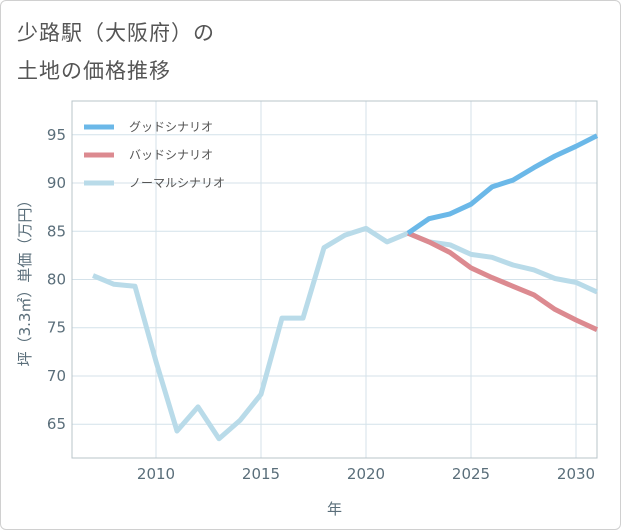  Describe the element at coordinates (177, 183) in the screenshot. I see `legend-label-2: ノーマルシナリオ` at that location.